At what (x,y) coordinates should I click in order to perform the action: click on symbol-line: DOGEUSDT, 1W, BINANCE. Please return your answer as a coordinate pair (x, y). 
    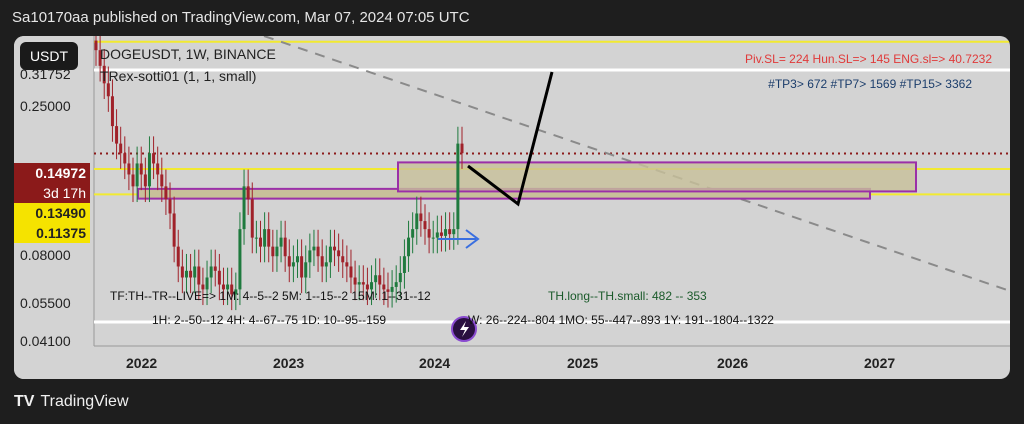
    Looking at the image, I should click on (188, 54).